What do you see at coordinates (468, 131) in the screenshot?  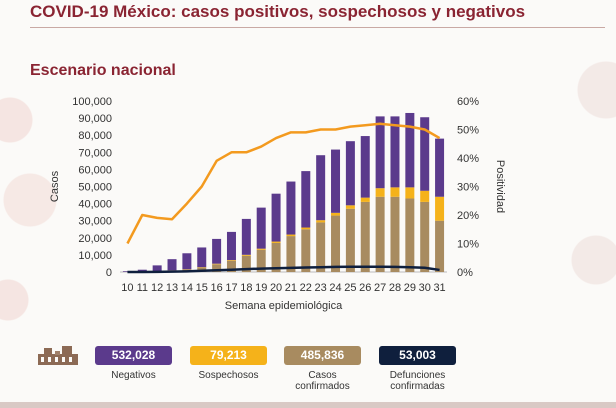 I see `y2-tick-label: 50%` at bounding box center [468, 131].